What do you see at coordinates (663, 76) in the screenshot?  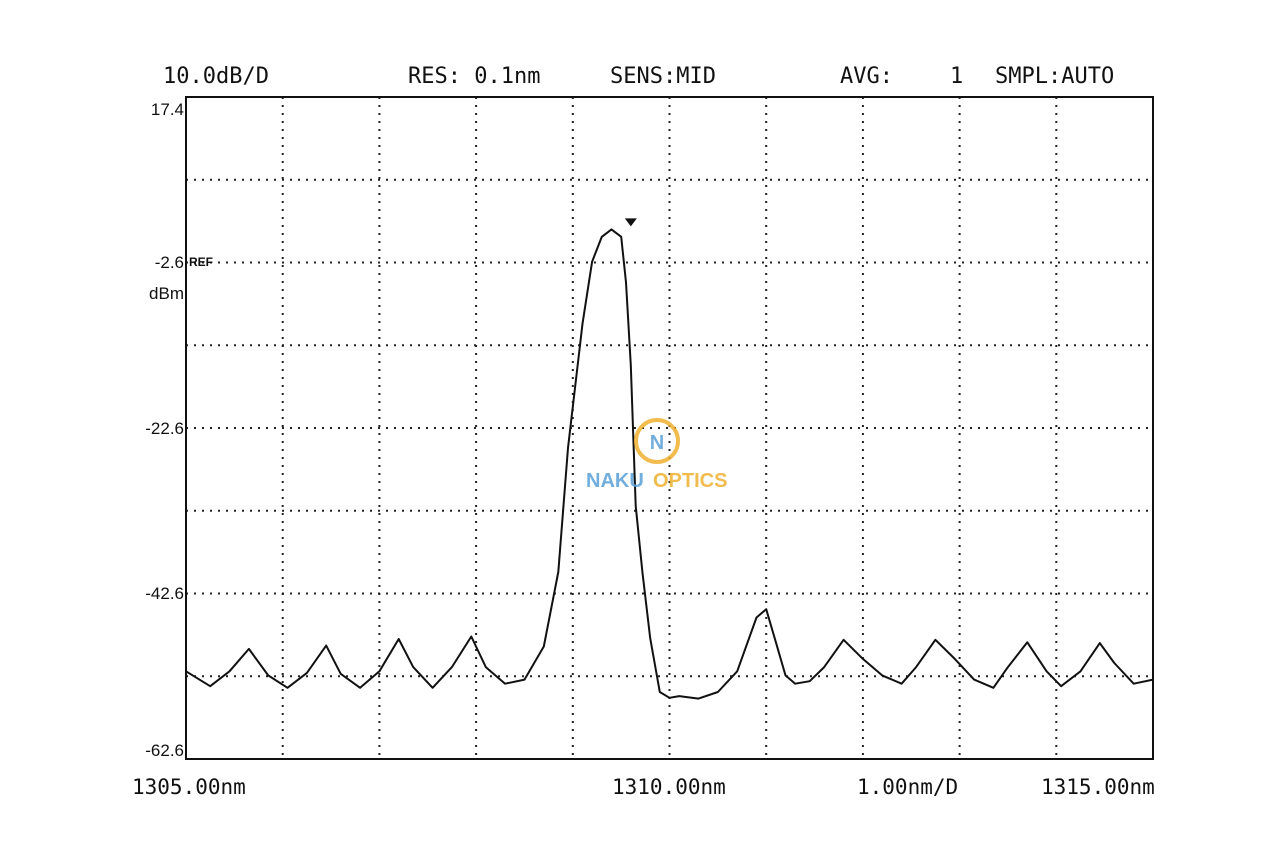 I see `sensitivity-label: SENS:MID` at bounding box center [663, 76].